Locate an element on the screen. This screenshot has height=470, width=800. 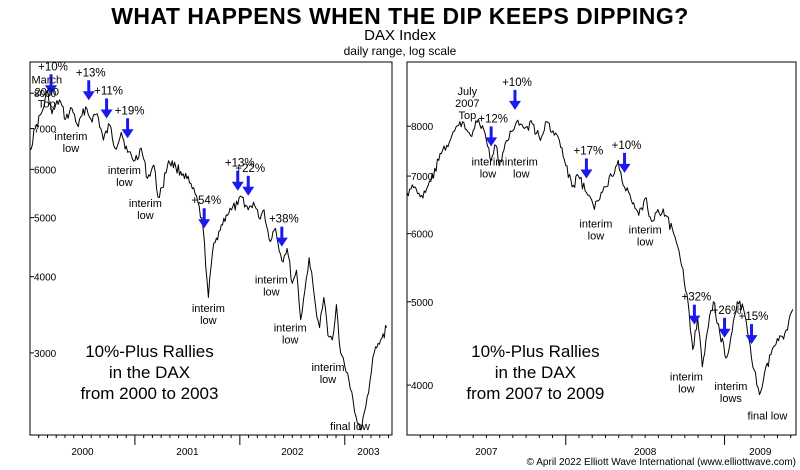
annotation-line: March is located at coordinates (47, 80).